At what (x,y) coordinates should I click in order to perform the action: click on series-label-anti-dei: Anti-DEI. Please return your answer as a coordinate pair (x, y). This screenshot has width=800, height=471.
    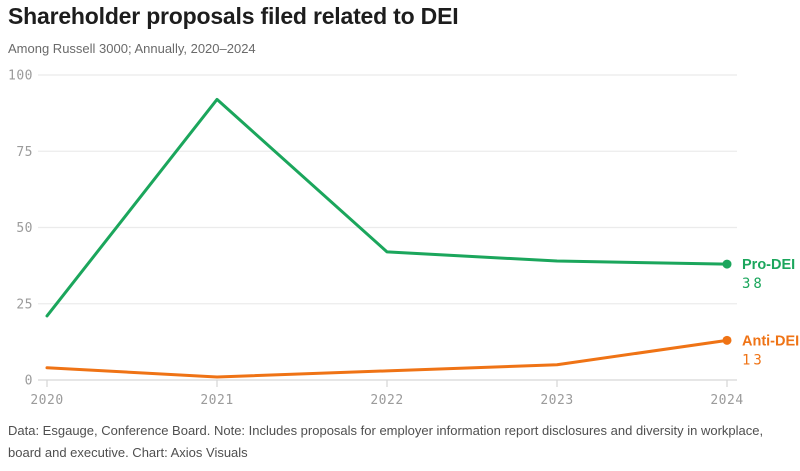
    Looking at the image, I should click on (770, 341).